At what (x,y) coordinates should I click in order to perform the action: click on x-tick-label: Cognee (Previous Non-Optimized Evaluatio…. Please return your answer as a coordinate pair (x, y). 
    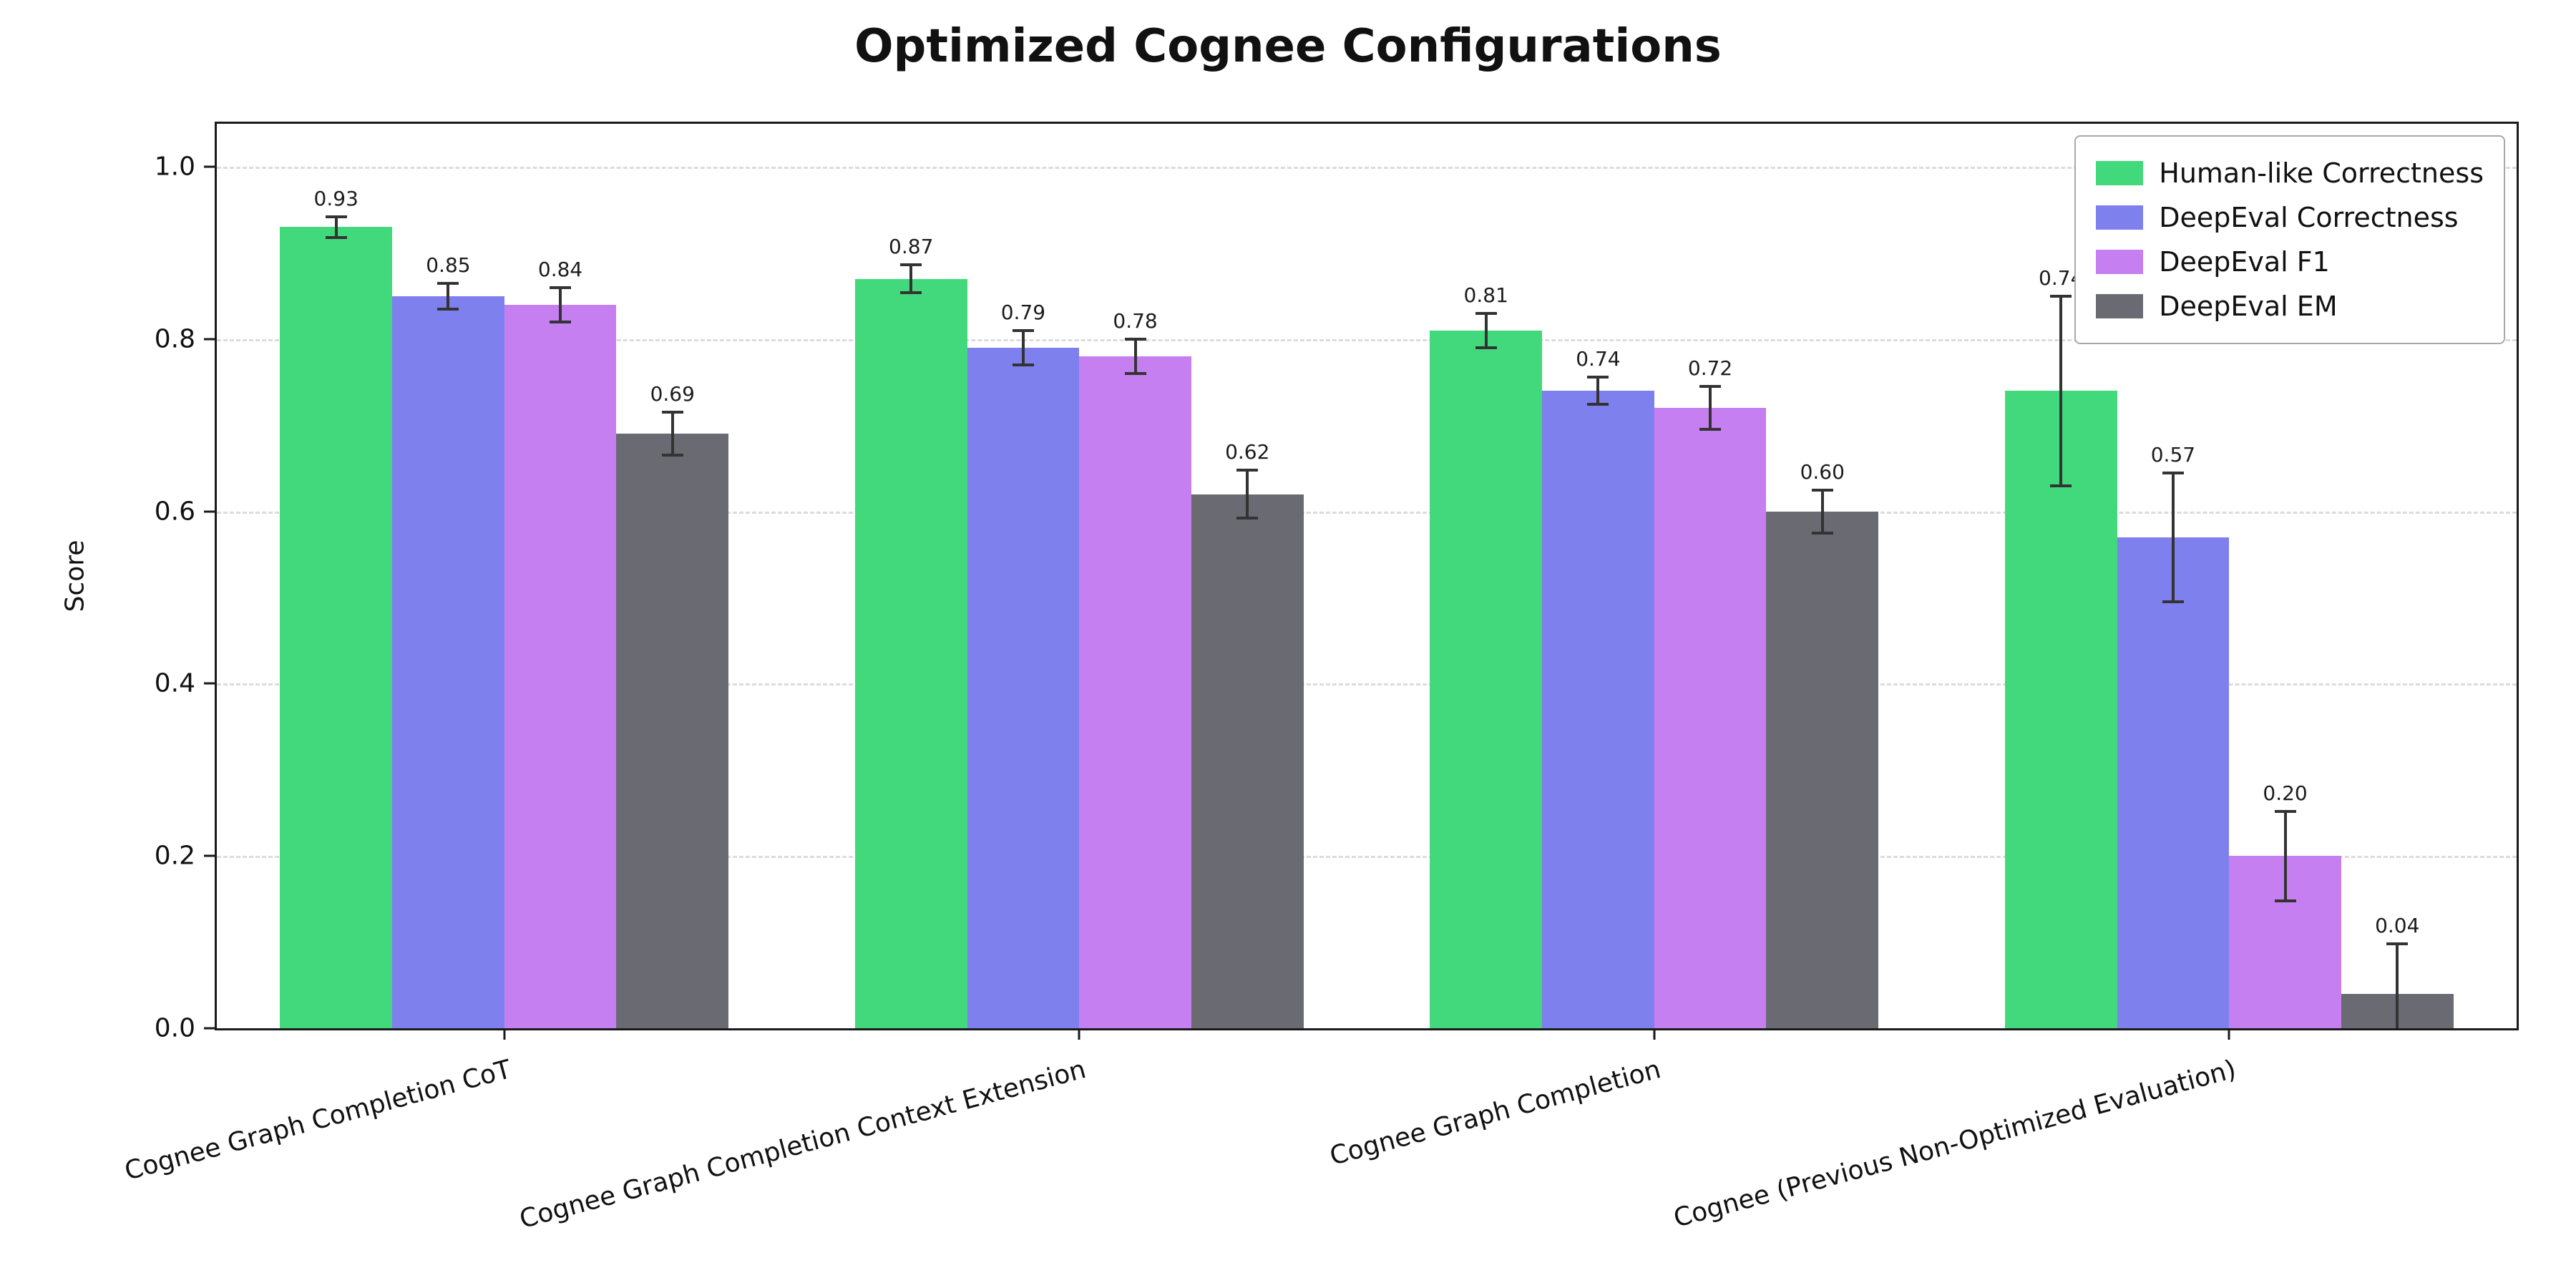
    Looking at the image, I should click on (1954, 1144).